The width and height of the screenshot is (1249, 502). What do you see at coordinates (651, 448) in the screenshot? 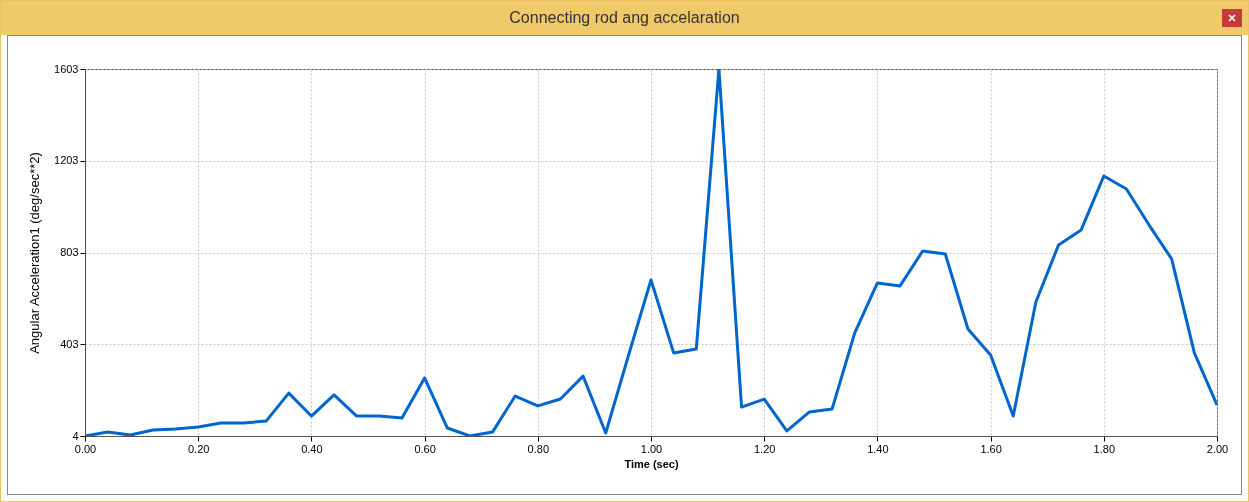
I see `x-tick-label: 1.00` at bounding box center [651, 448].